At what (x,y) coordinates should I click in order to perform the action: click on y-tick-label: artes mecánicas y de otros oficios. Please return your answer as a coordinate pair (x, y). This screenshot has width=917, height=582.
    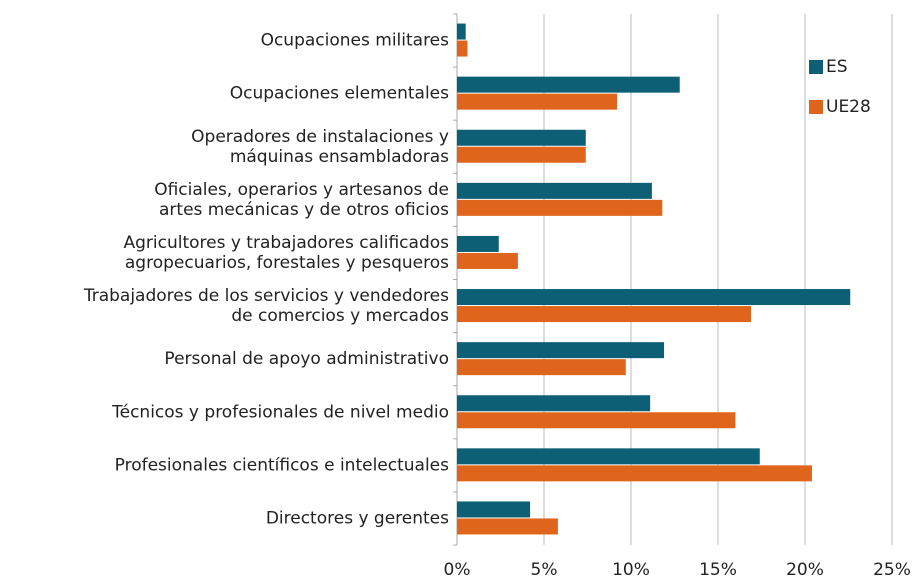
    Looking at the image, I should click on (304, 210).